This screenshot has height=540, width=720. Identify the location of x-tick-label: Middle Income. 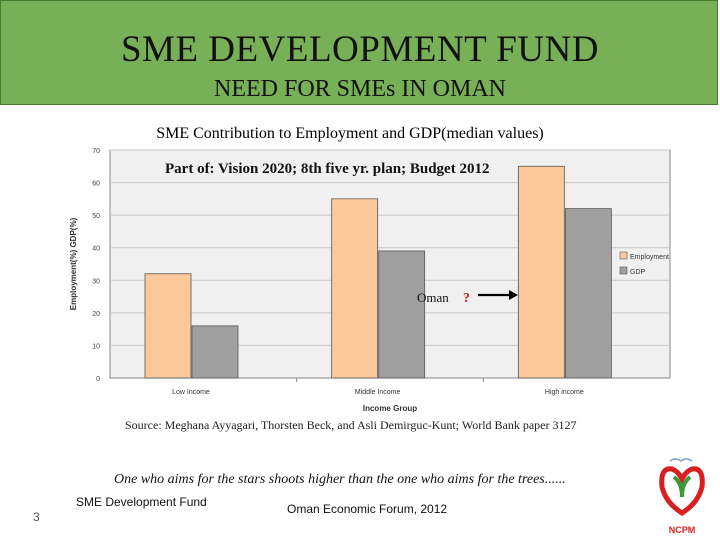
(378, 392).